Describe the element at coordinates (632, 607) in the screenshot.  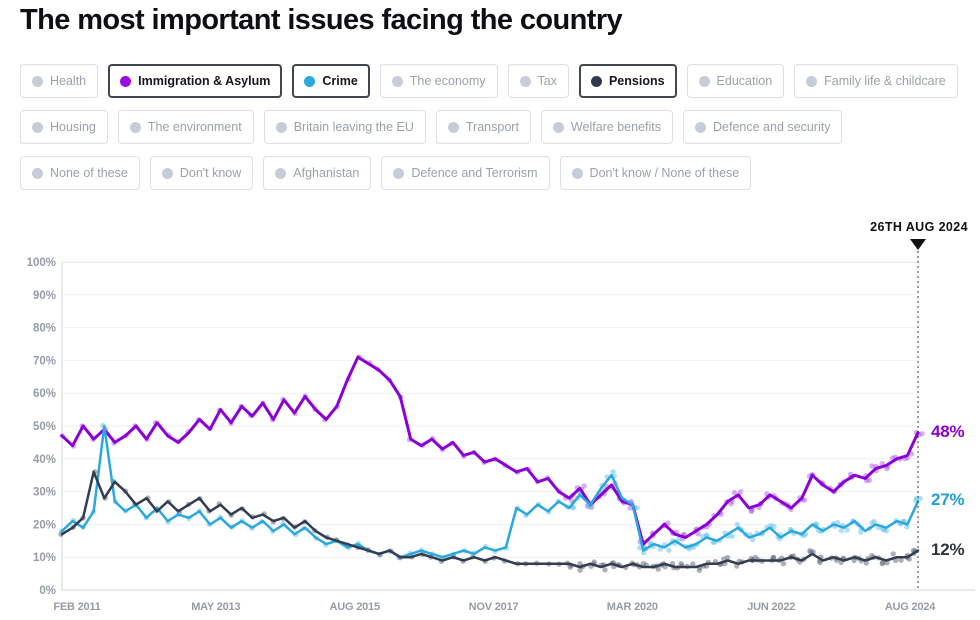
I see `x-tick-label: MAR 2020` at that location.